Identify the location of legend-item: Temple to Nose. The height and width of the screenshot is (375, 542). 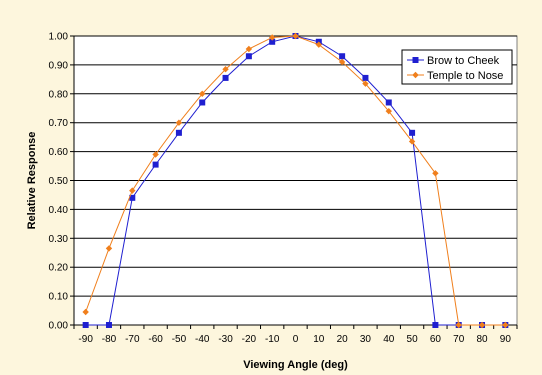
(455, 76).